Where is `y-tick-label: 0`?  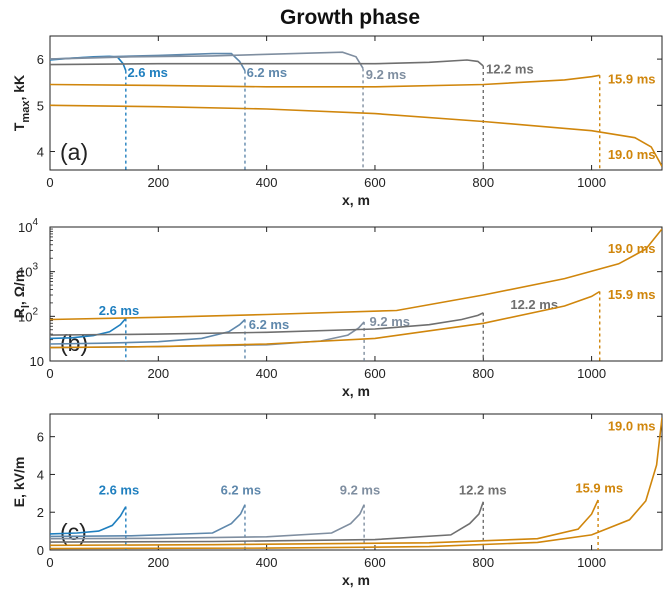 y-tick-label: 0 is located at coordinates (40, 550).